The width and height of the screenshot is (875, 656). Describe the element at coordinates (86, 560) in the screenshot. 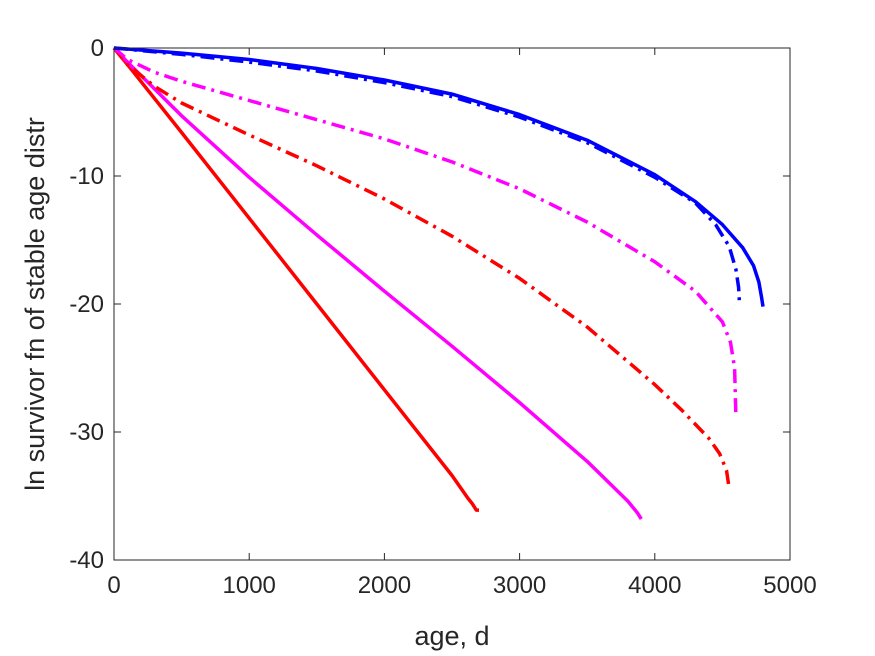

I see `y-tick-label: -40` at that location.